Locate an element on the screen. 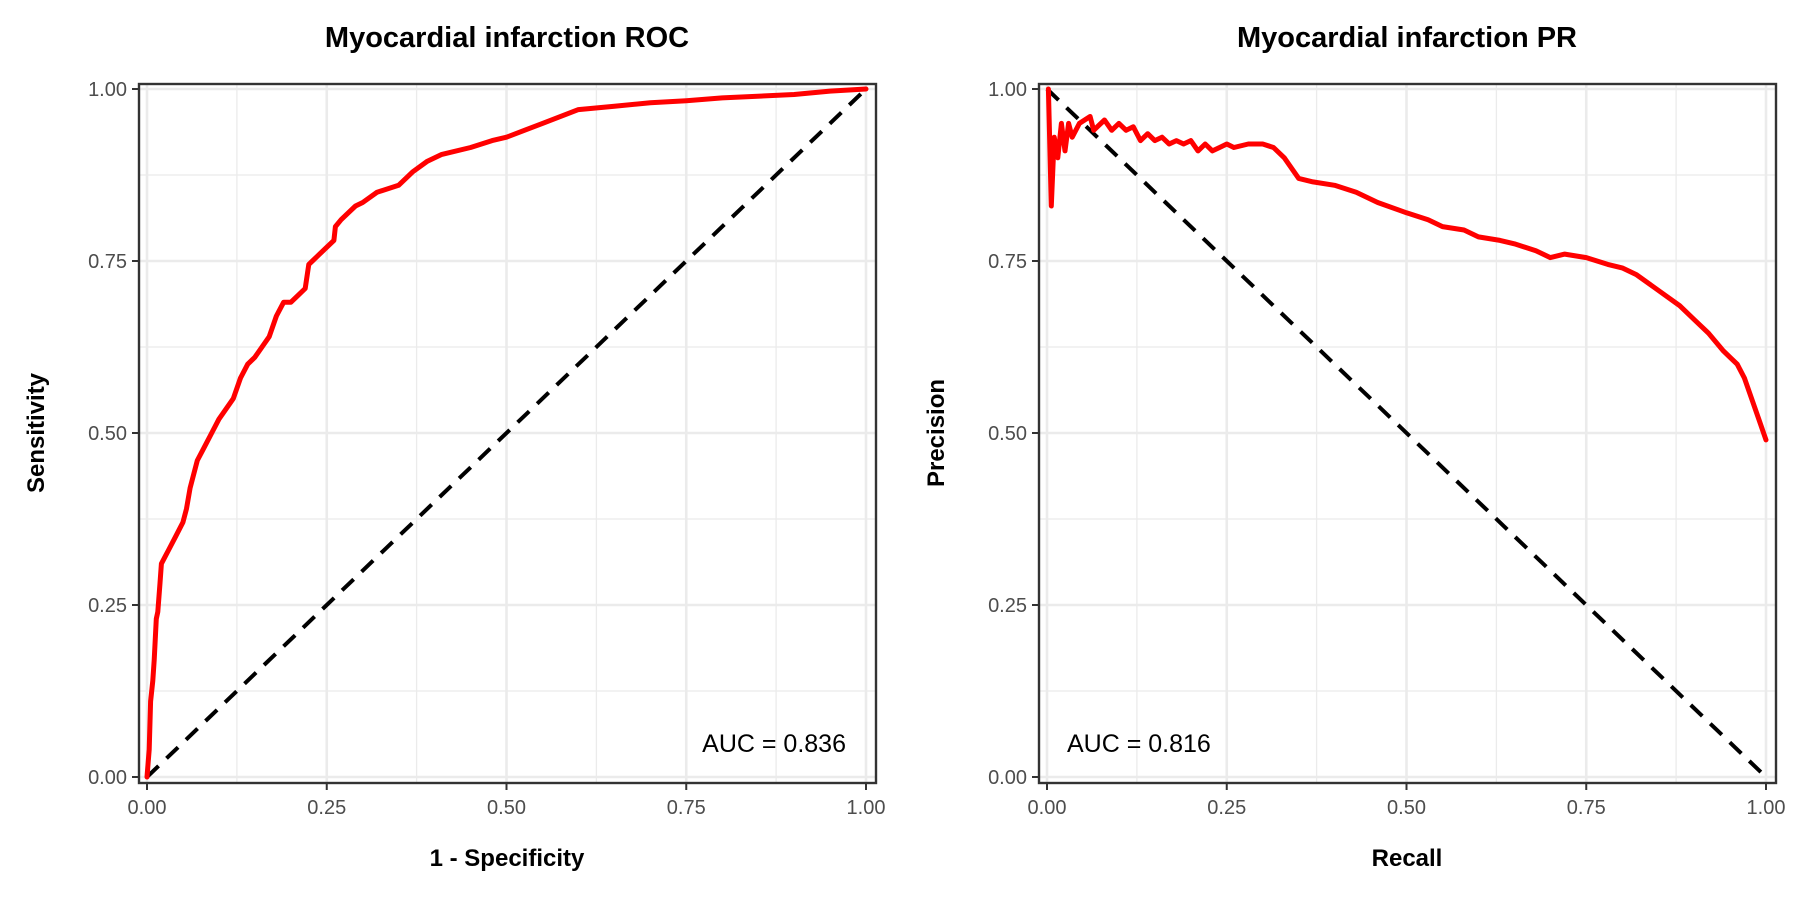 This screenshot has width=1800, height=900. pr-auc-annotation: AUC = 0.816 is located at coordinates (1139, 744).